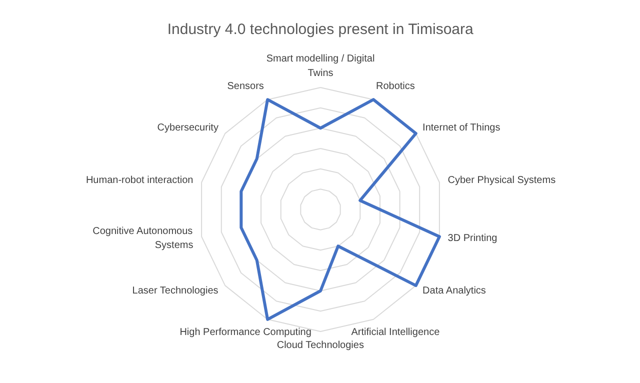 The width and height of the screenshot is (640, 383). Describe the element at coordinates (320, 29) in the screenshot. I see `chart-title: Industry 4.0 technologies present in Timisoara` at that location.